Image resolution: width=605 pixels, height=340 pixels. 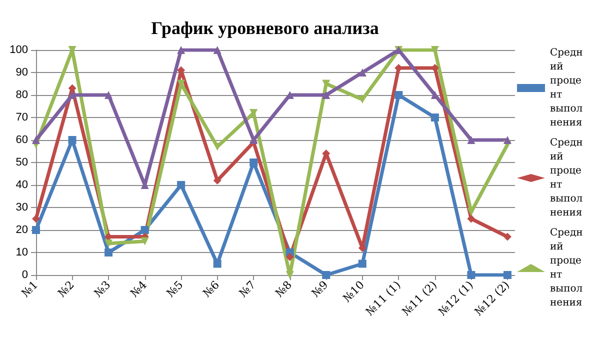 What do you see at coordinates (247, 289) in the screenshot?
I see `x-tick-label: №7` at bounding box center [247, 289].